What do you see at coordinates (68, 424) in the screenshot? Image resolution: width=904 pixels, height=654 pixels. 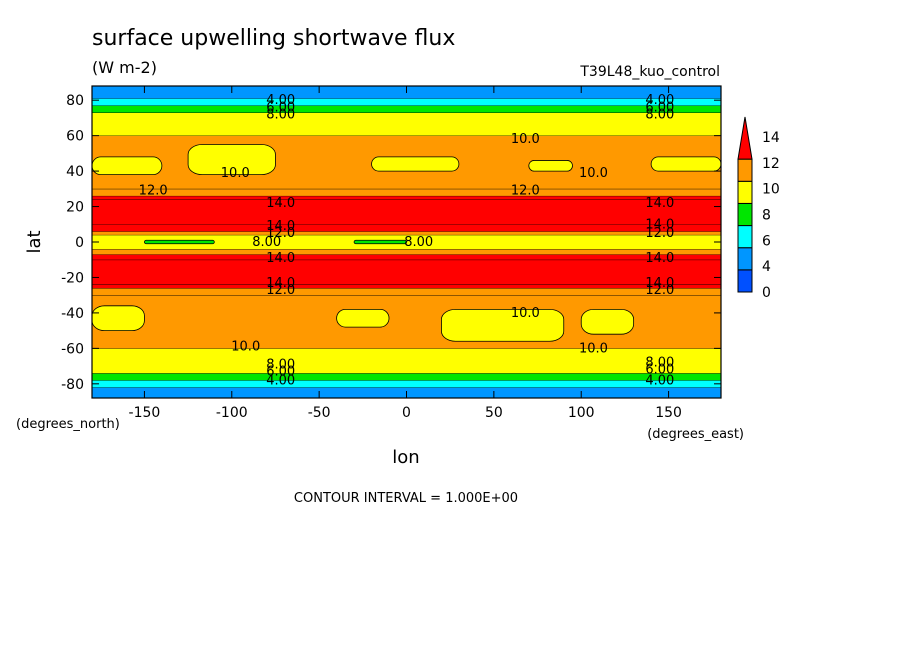 I see `y-axis-units: (degrees_north)` at bounding box center [68, 424].